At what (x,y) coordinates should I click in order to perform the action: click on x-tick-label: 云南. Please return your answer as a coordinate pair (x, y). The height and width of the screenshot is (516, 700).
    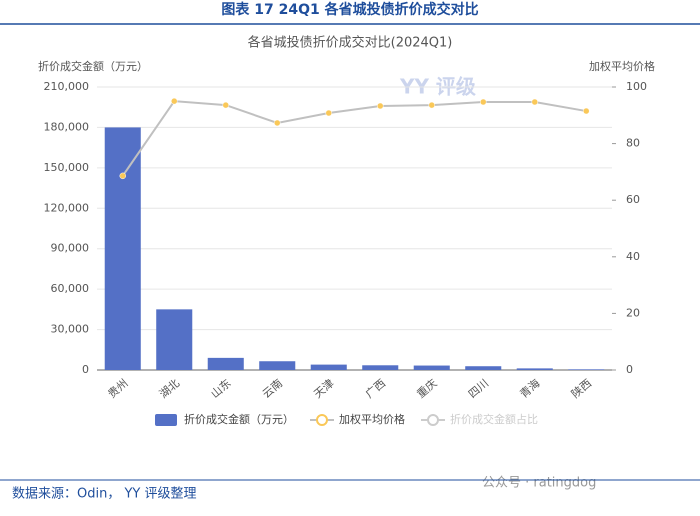
    Looking at the image, I should click on (272, 389).